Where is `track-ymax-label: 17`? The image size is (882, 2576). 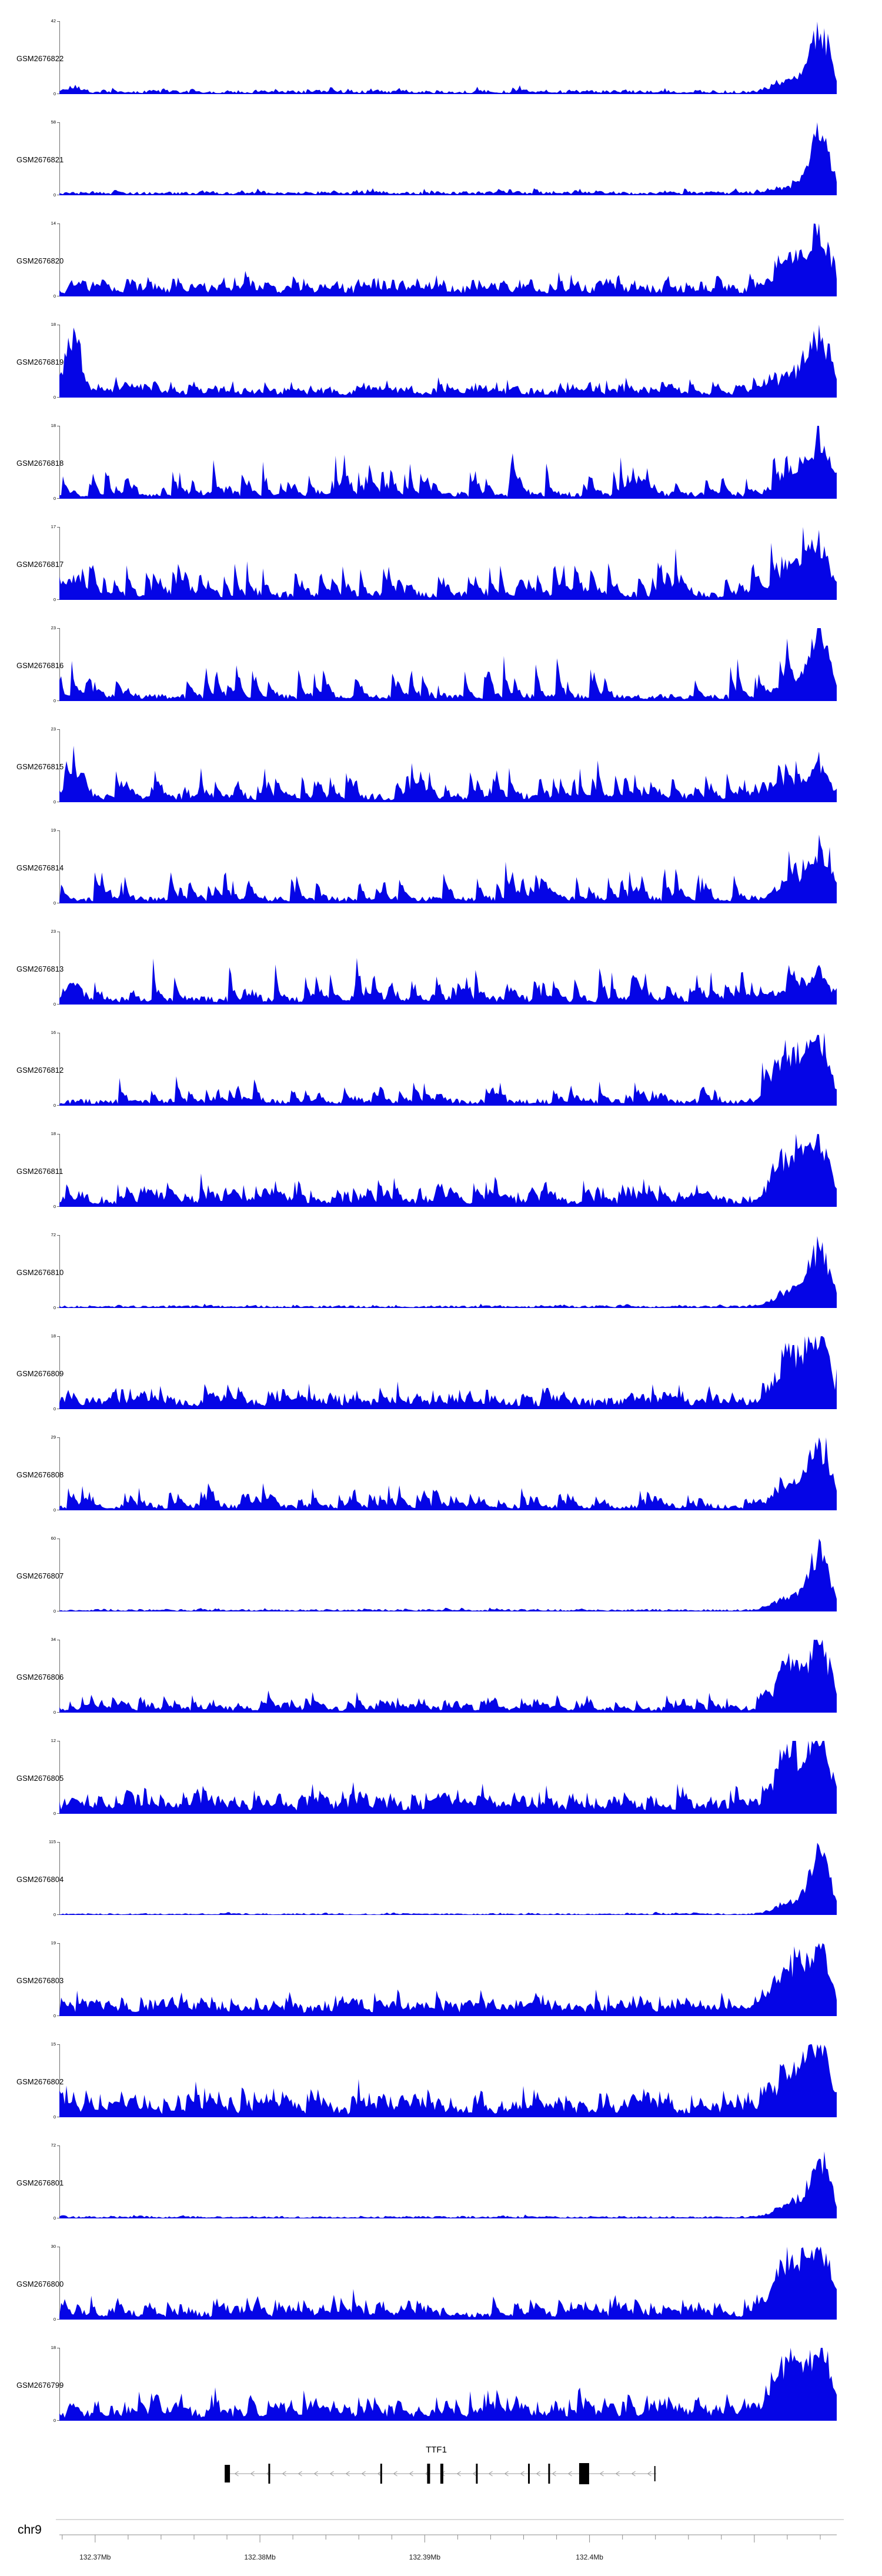
track-ymax-label: 17 is located at coordinates (53, 526).